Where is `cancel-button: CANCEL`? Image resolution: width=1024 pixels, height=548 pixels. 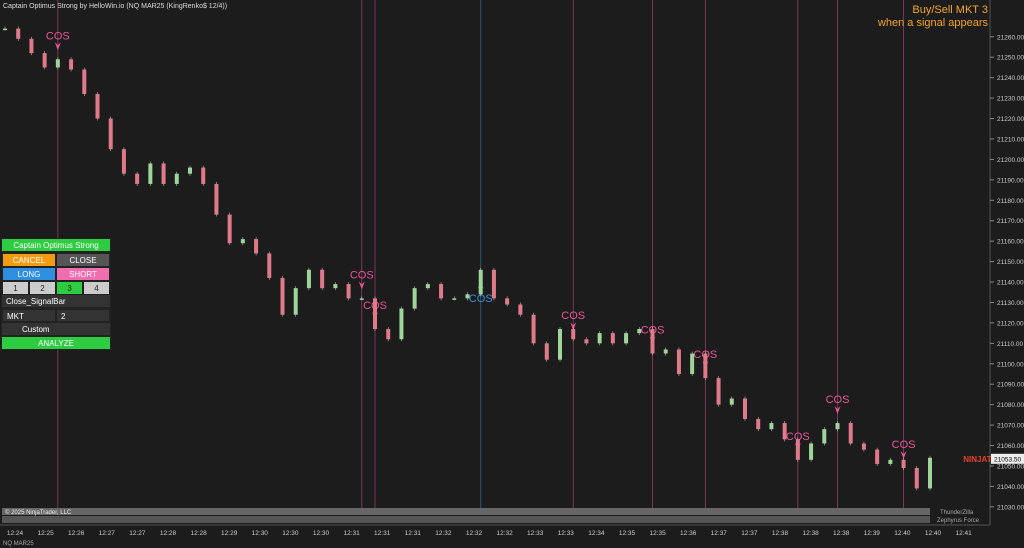
cancel-button: CANCEL is located at coordinates (29, 260).